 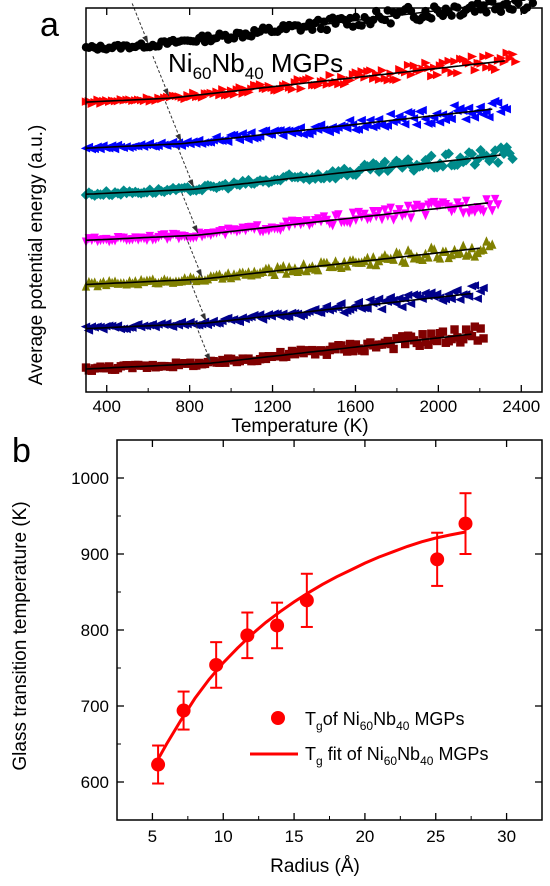 What do you see at coordinates (506, 836) in the screenshot?
I see `x-tick-label: 30` at bounding box center [506, 836].